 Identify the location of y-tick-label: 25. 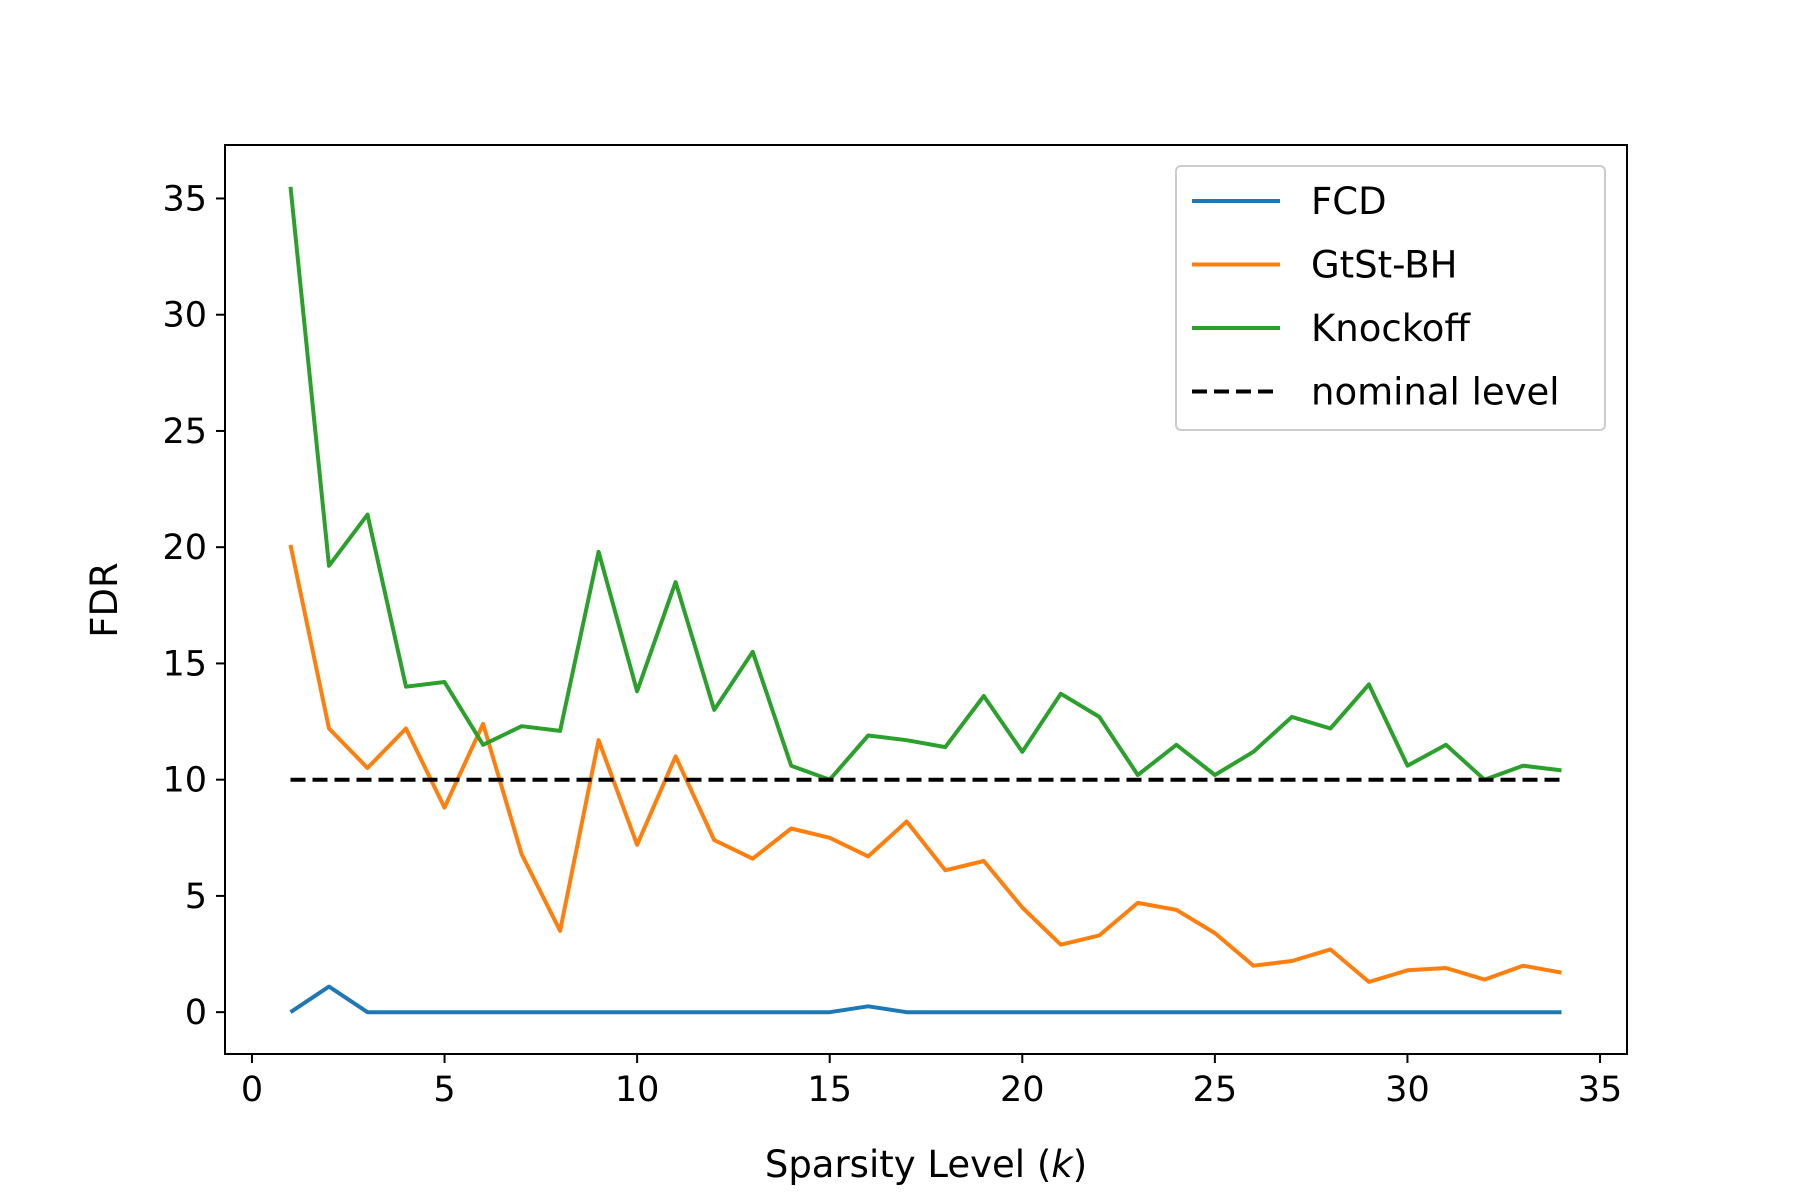
(184, 432).